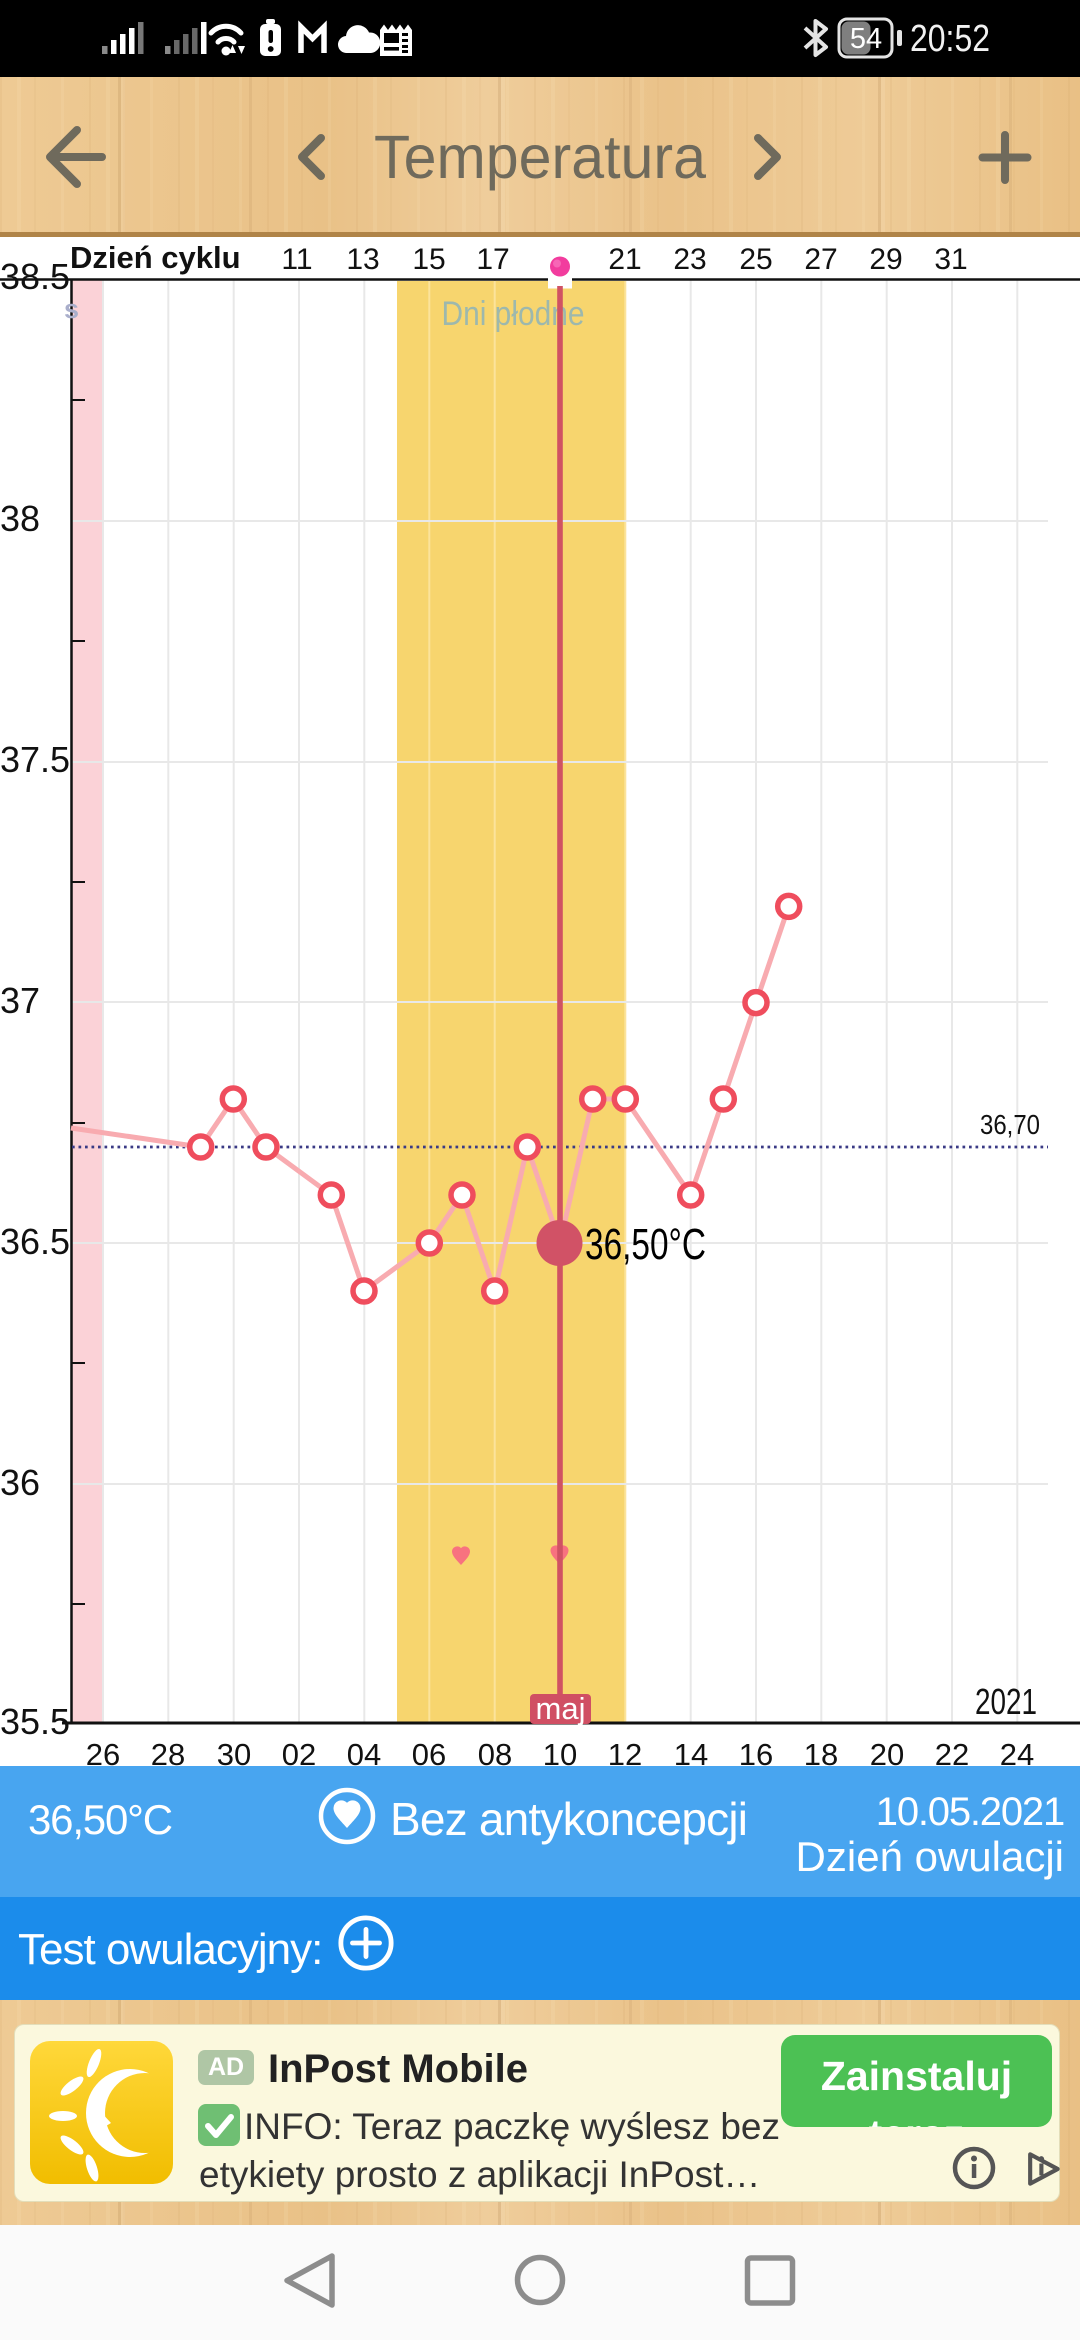  What do you see at coordinates (885, 259) in the screenshot?
I see `svg-text: 29` at bounding box center [885, 259].